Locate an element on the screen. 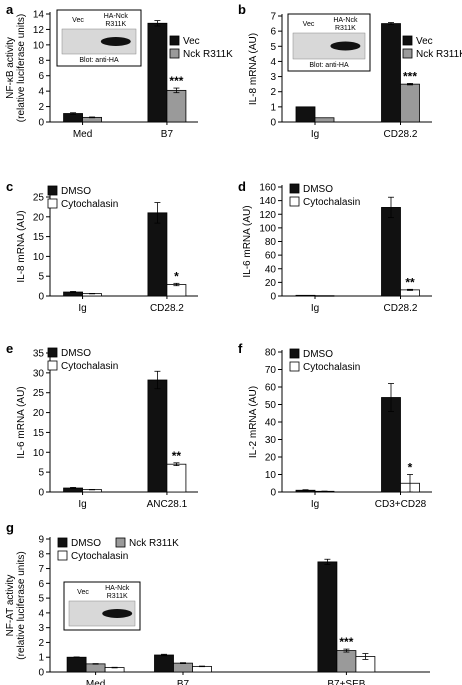  legend-label: Vec is located at coordinates (424, 41).